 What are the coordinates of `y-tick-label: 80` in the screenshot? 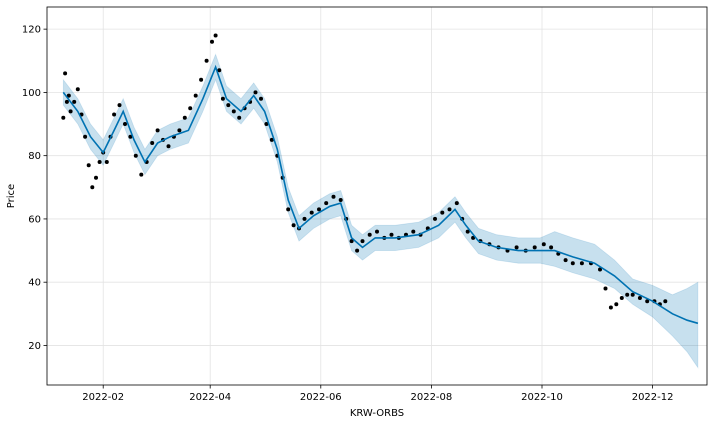 It's located at (34, 156).